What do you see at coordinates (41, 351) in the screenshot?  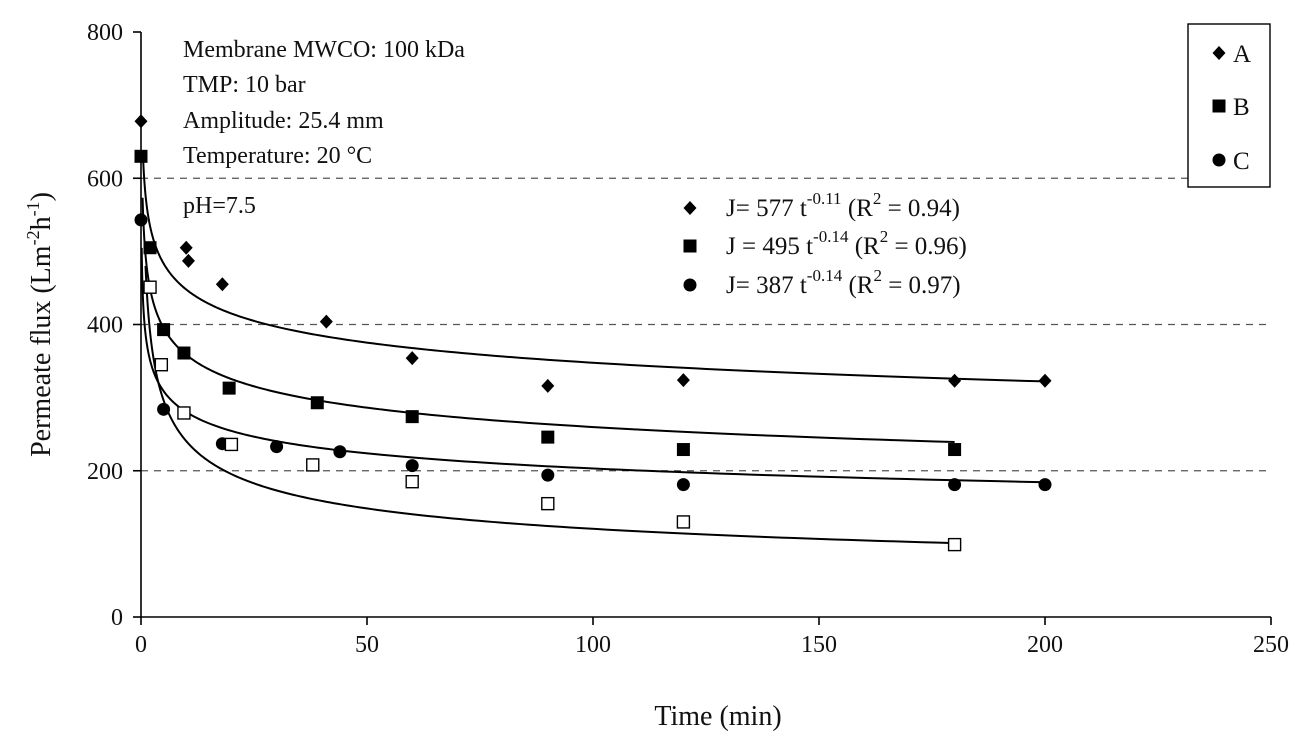 I see `y-axis-title-main: Permeate flux (Lm` at bounding box center [41, 351].